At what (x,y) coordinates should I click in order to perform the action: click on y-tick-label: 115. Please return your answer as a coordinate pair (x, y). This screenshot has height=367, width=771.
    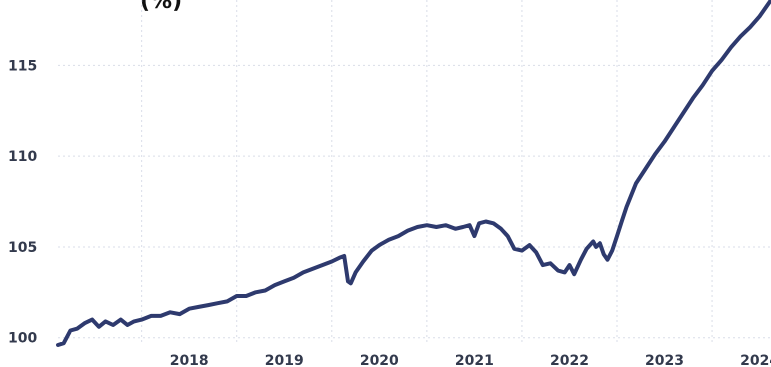
    Looking at the image, I should click on (22, 66).